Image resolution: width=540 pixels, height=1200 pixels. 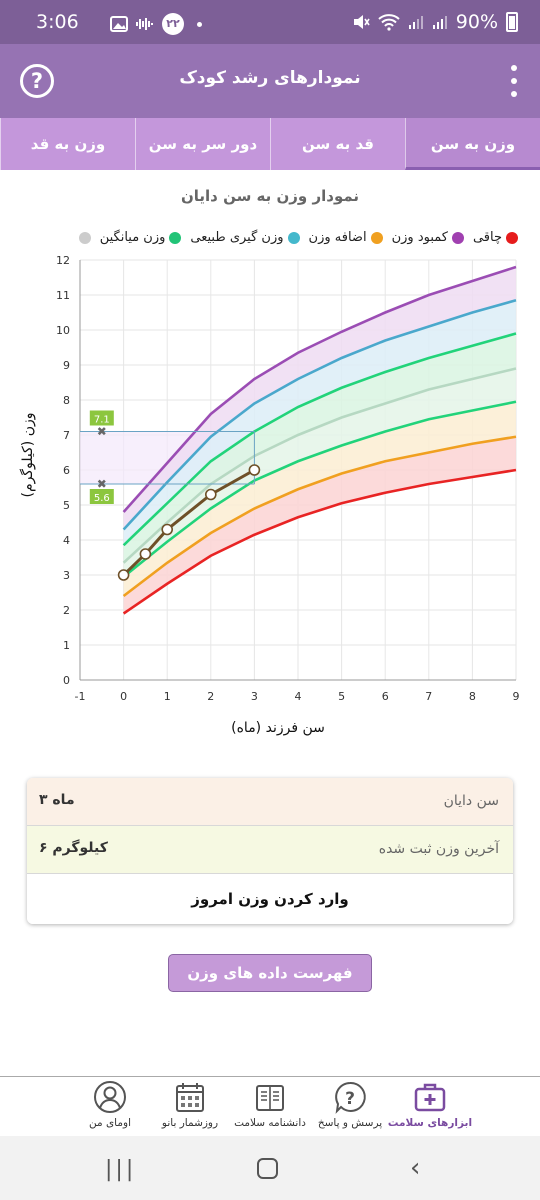 I want to click on clock: 3:06, so click(x=57, y=22).